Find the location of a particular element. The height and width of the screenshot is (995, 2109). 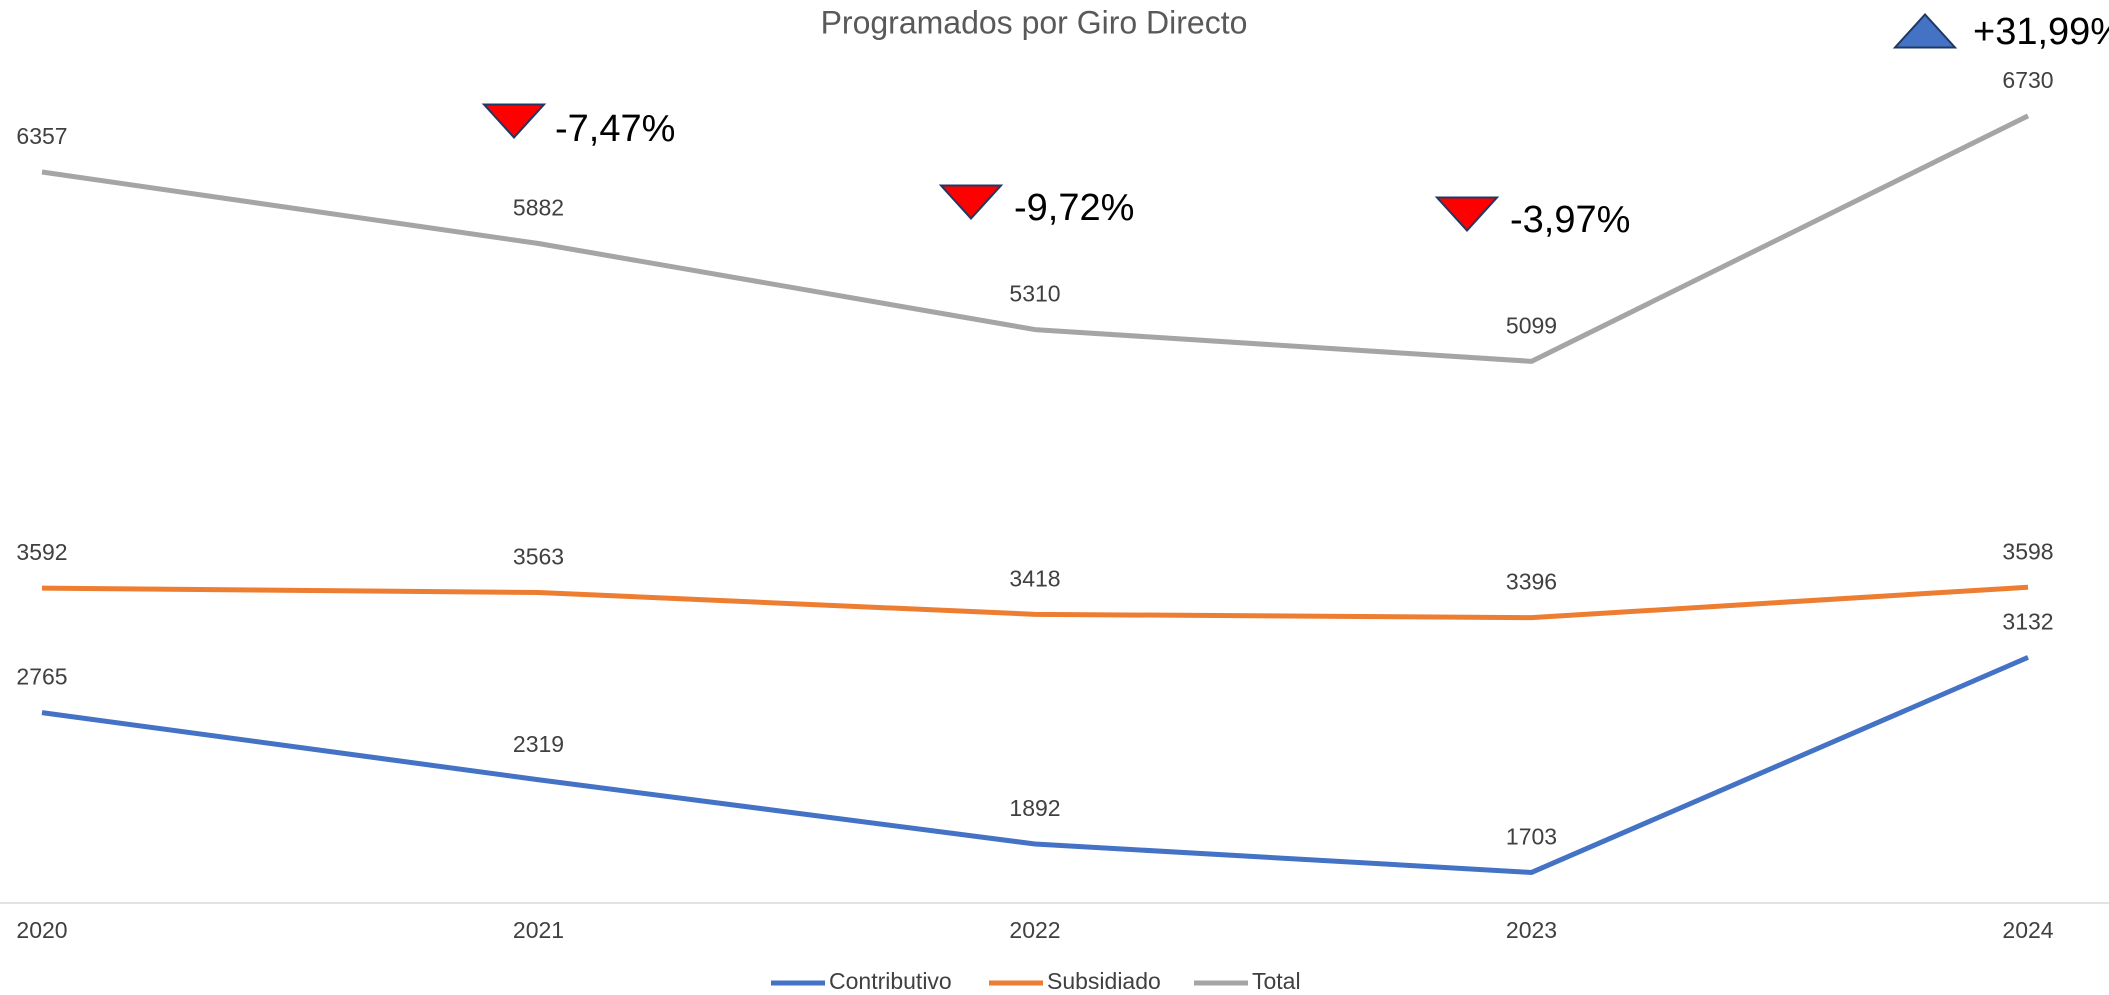

legend-label: Total is located at coordinates (1276, 981).